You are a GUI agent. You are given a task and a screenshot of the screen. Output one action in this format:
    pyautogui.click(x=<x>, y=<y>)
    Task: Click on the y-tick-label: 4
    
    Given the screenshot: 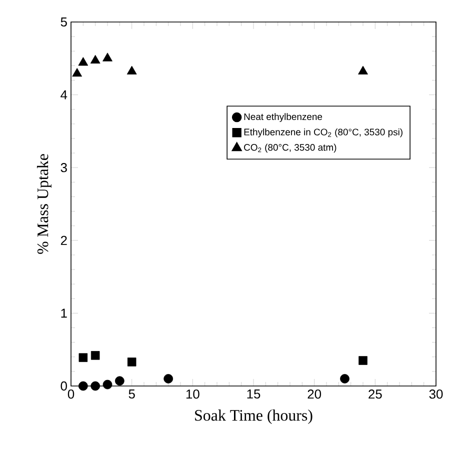 What is the action you would take?
    pyautogui.click(x=64, y=95)
    